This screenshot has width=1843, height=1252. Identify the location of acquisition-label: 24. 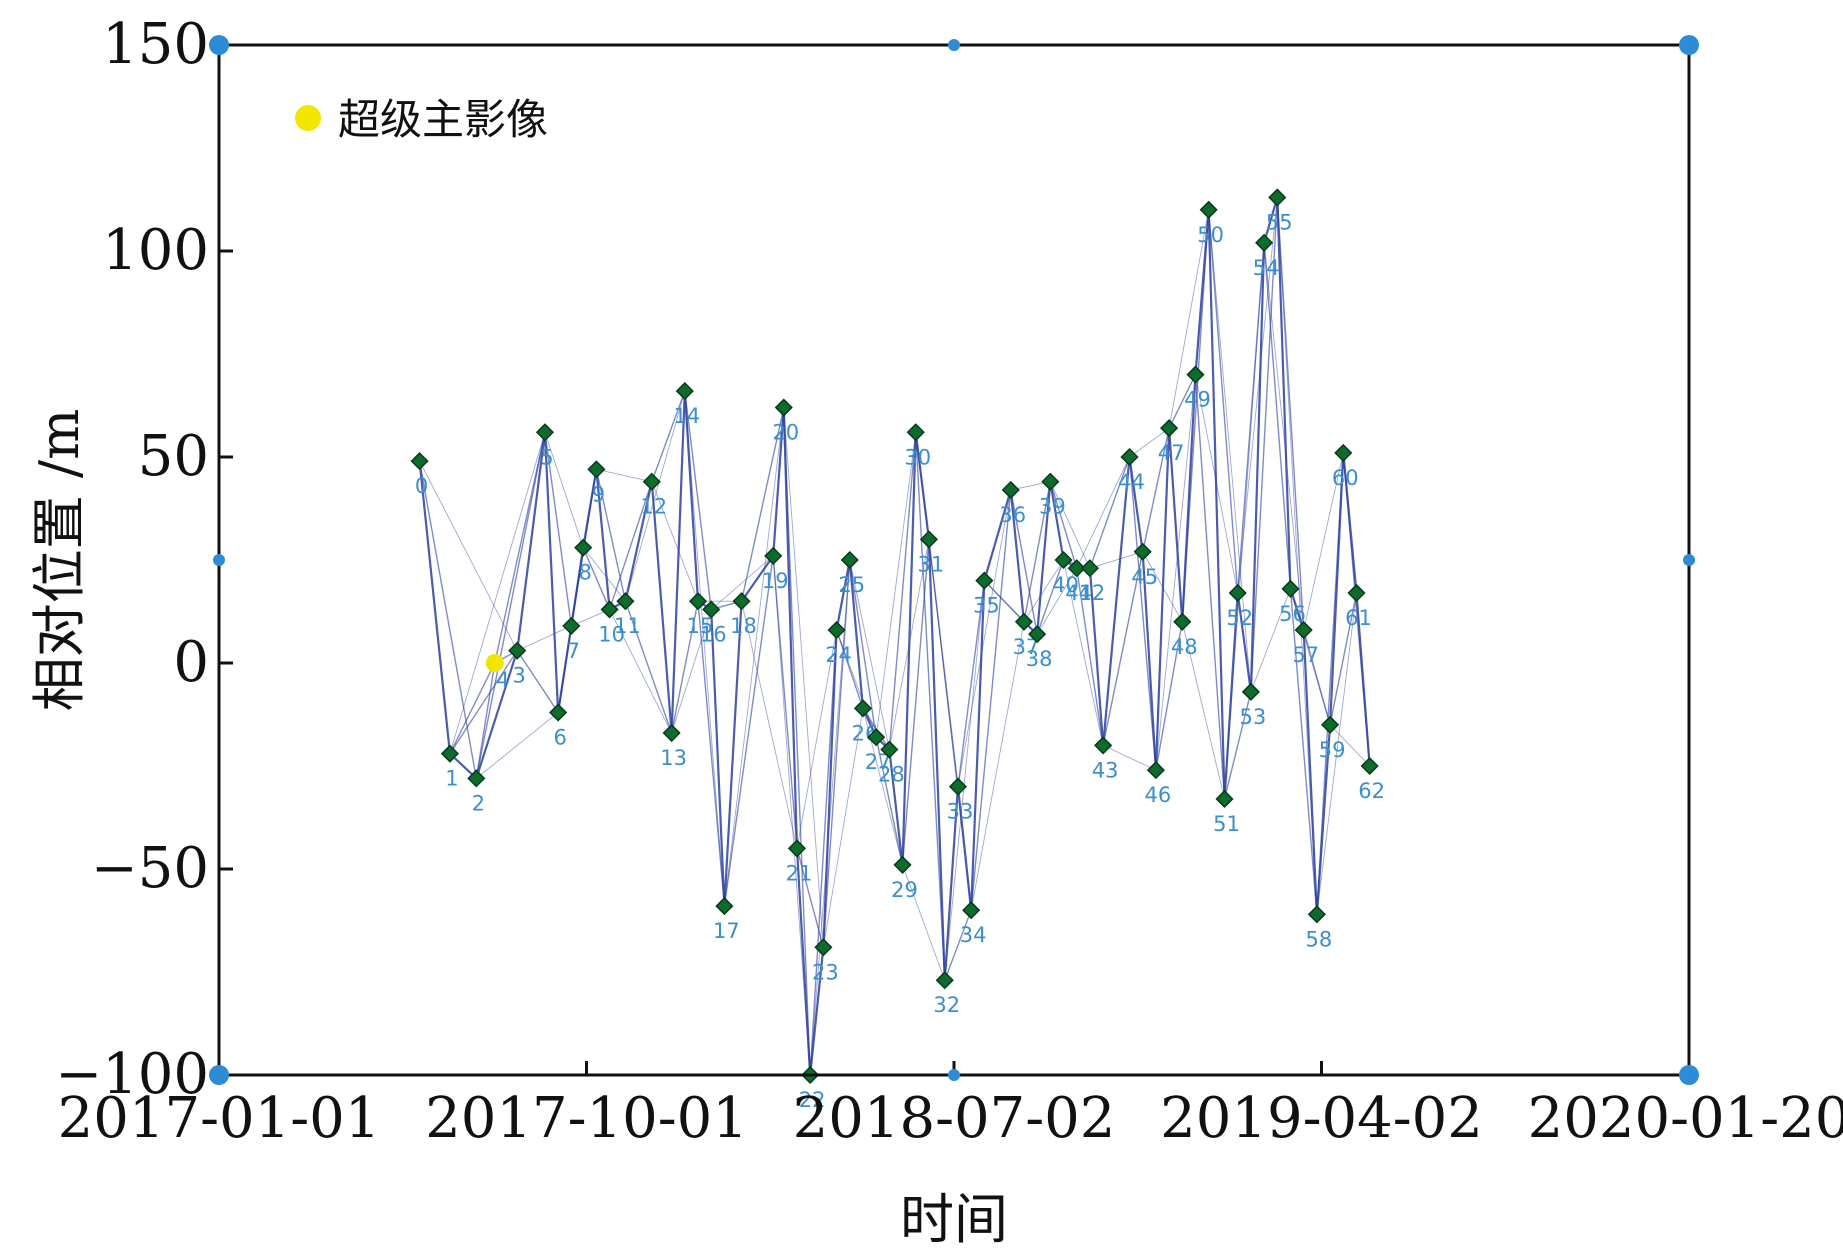
(838, 655).